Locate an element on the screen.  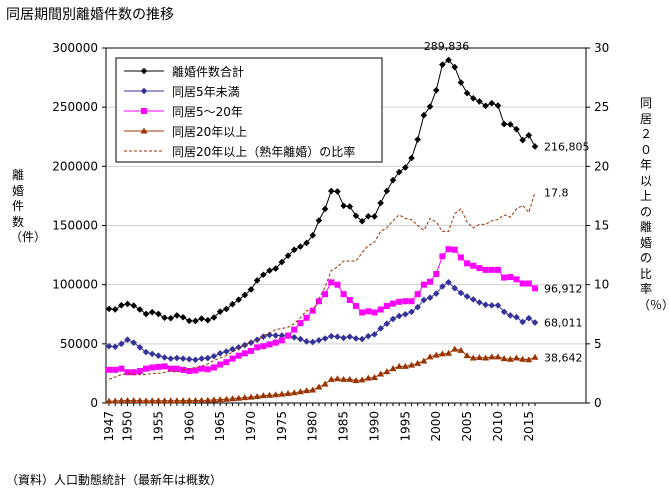
x-tick-label: 1947 is located at coordinates (109, 426).